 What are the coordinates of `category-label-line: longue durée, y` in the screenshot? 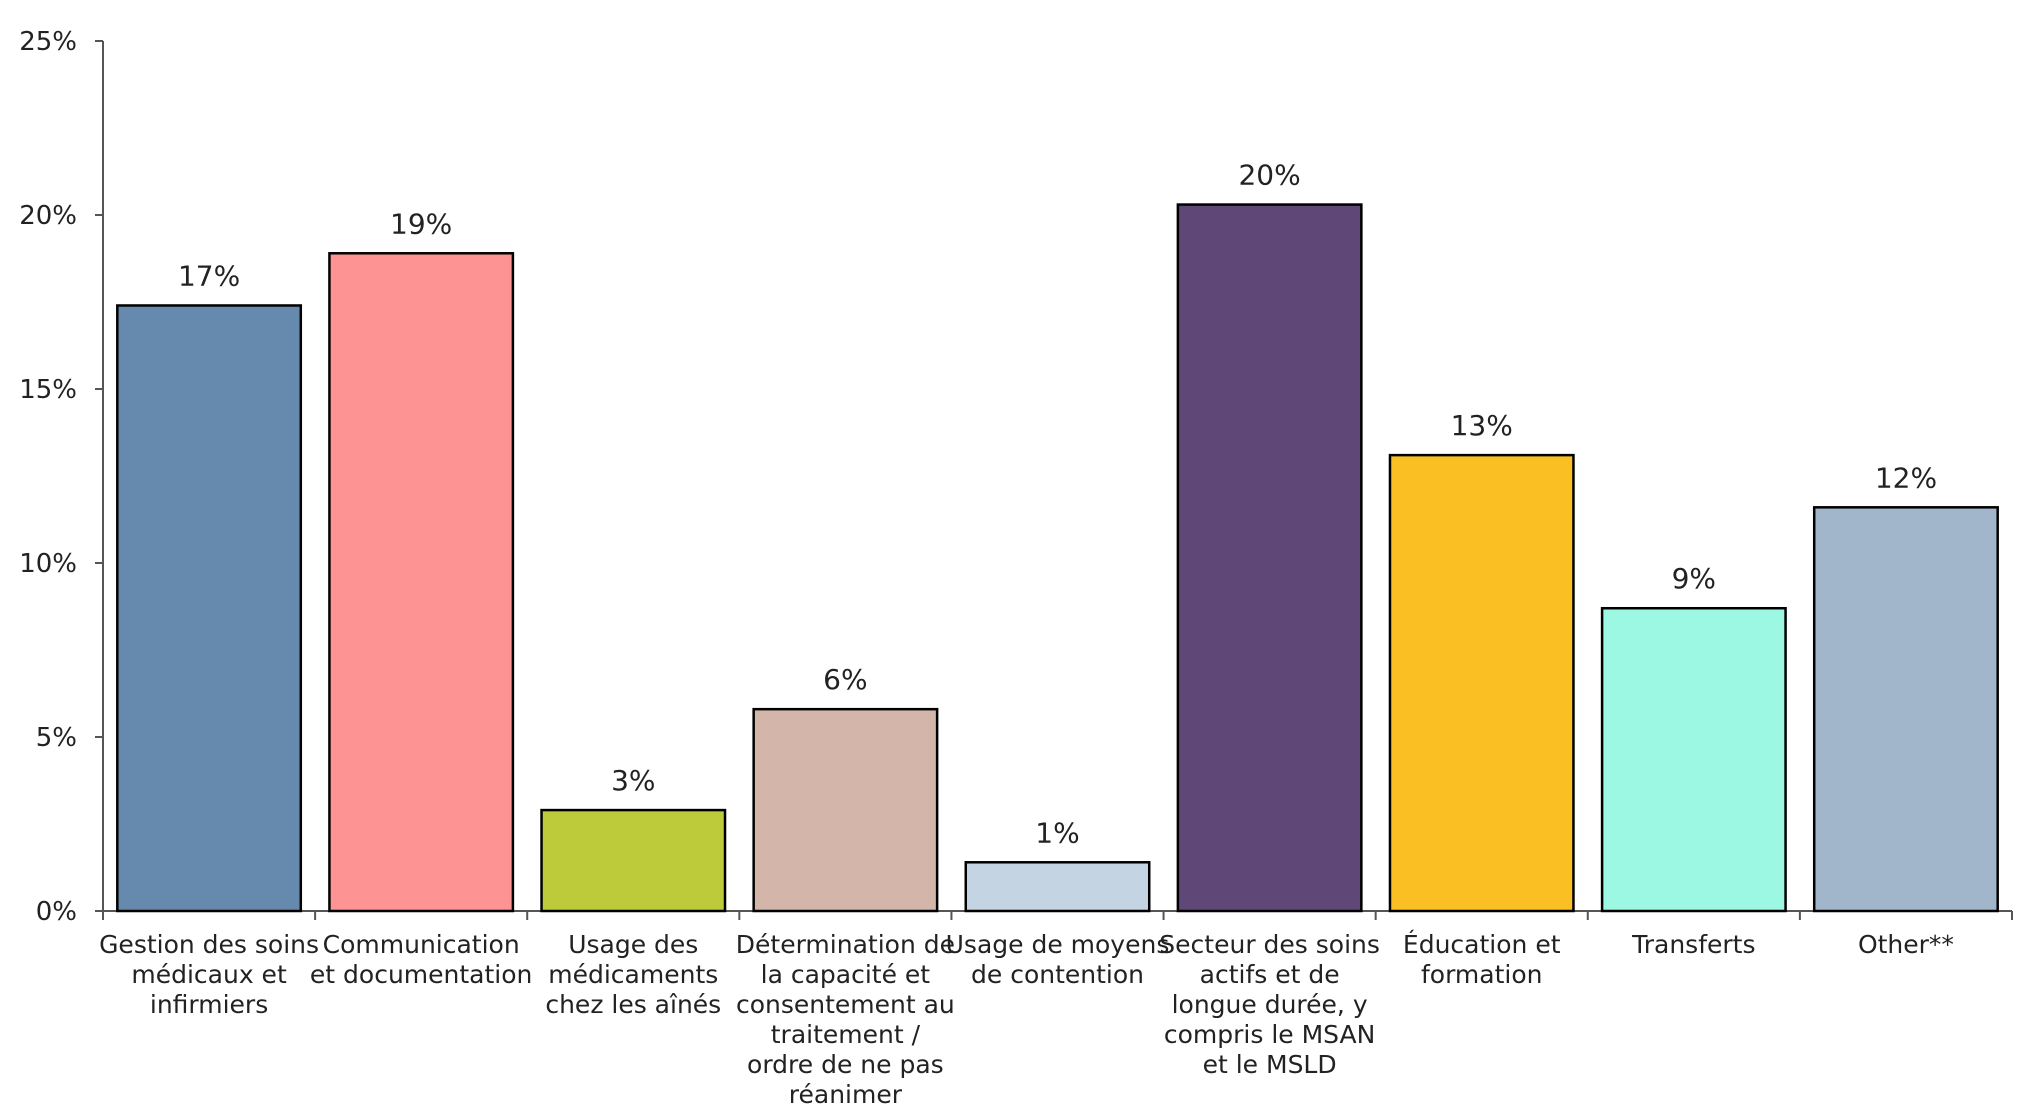 It's located at (1270, 1004).